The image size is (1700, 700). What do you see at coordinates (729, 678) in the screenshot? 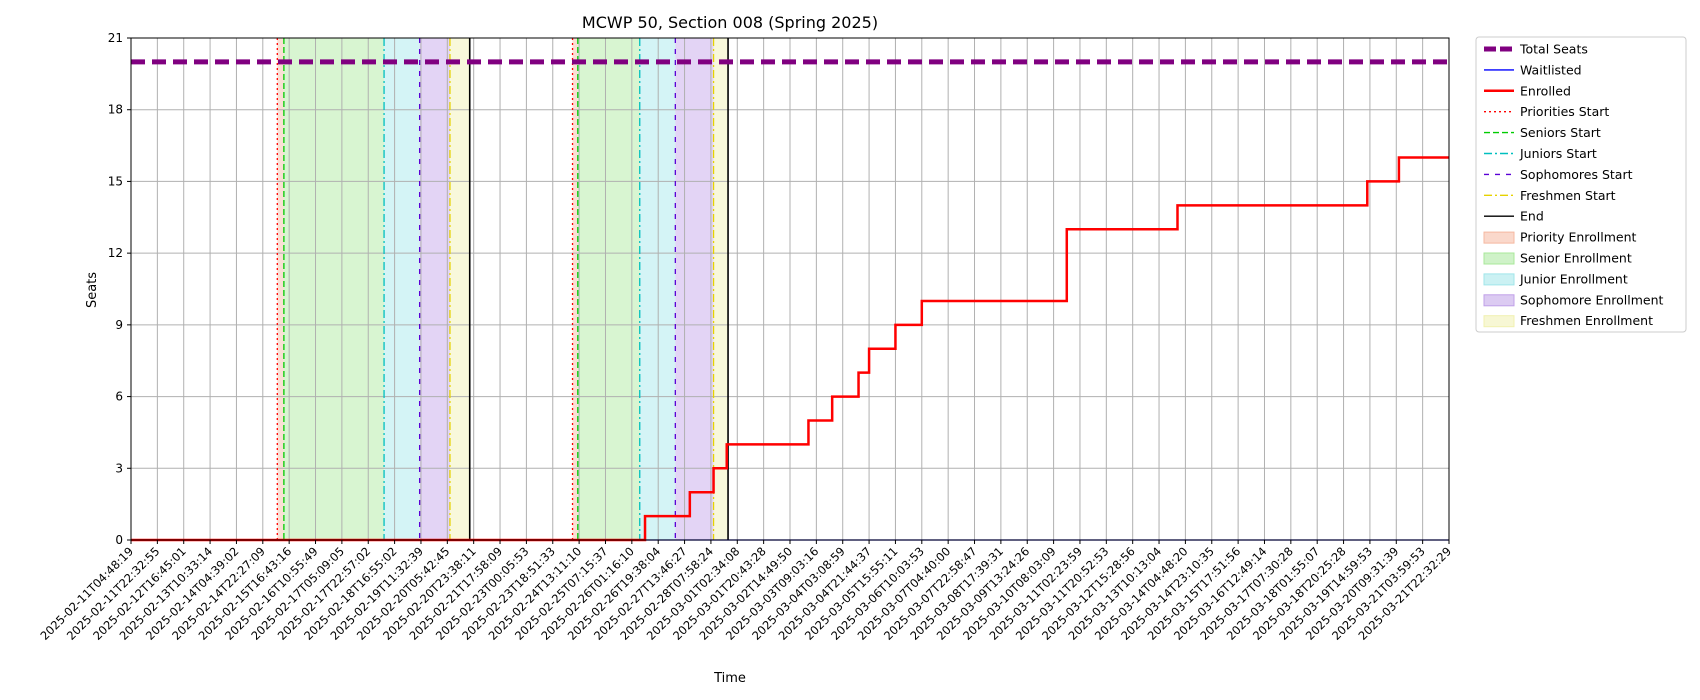
I see `x-axis-label: Time` at bounding box center [729, 678].